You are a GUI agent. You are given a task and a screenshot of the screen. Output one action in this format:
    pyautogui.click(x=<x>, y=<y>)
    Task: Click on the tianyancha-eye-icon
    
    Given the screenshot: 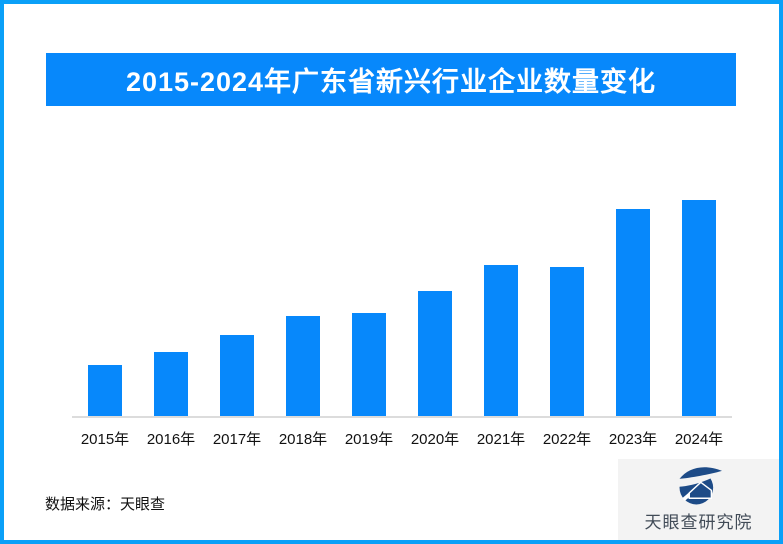 What is the action you would take?
    pyautogui.click(x=698, y=486)
    